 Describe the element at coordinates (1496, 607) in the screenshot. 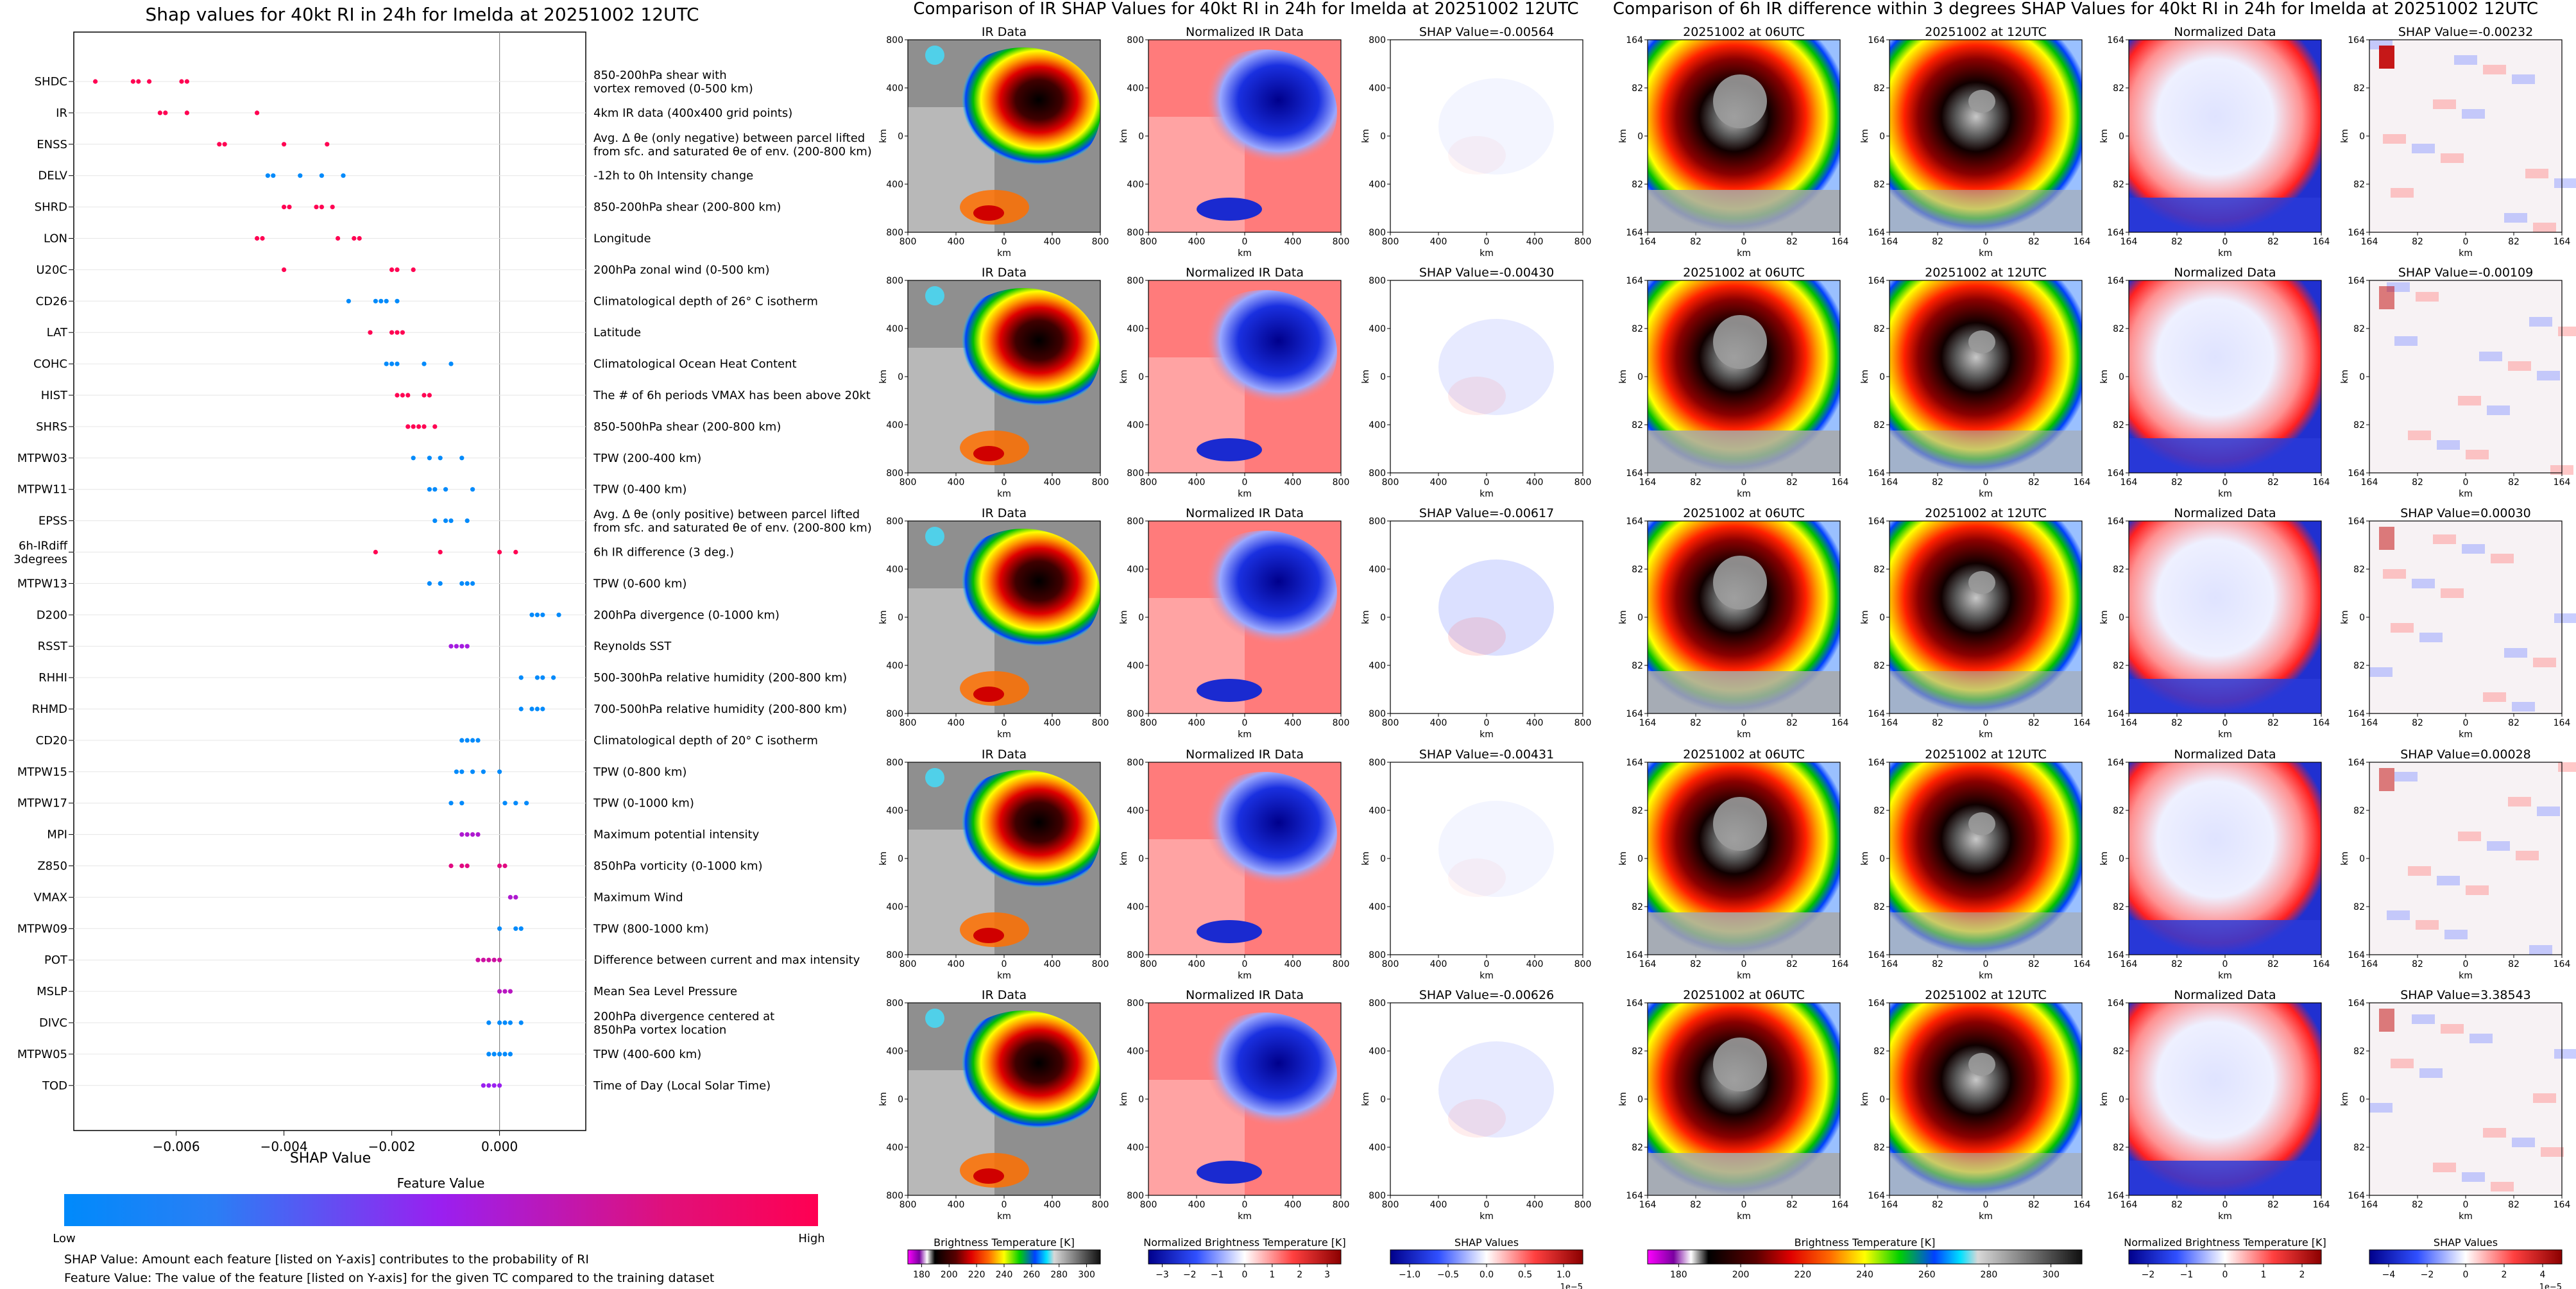

I see `shap-blob` at that location.